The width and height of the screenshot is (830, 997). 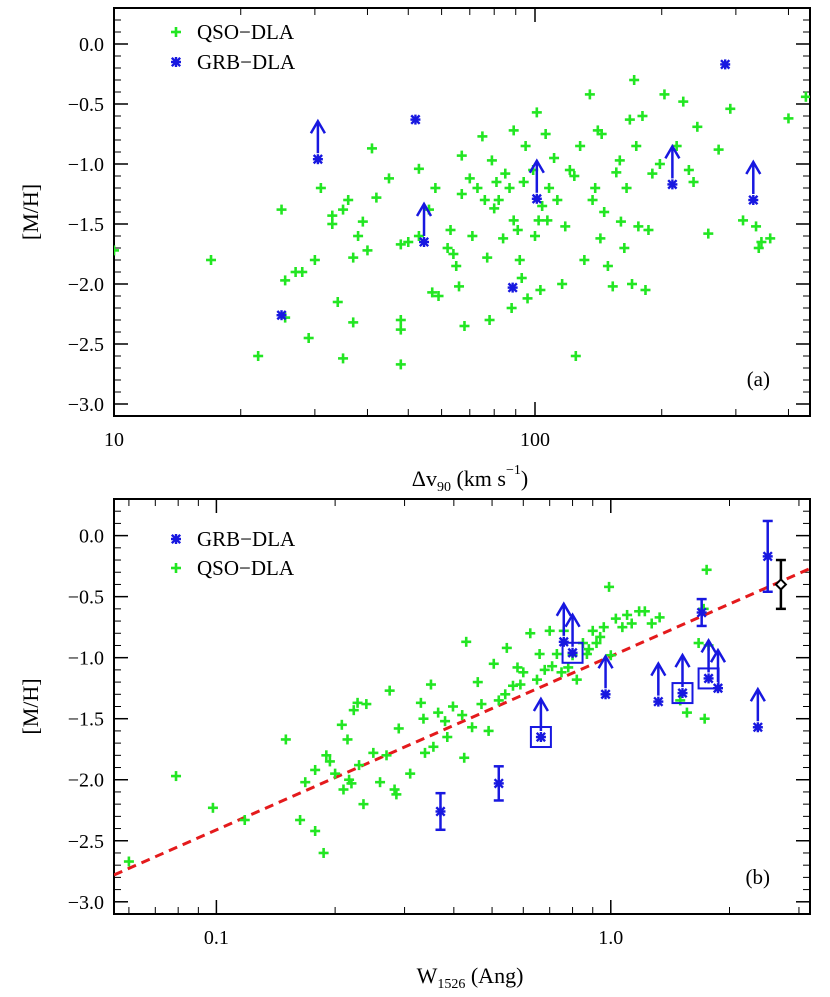 I want to click on y-tick-label: 0.0, so click(x=91, y=537).